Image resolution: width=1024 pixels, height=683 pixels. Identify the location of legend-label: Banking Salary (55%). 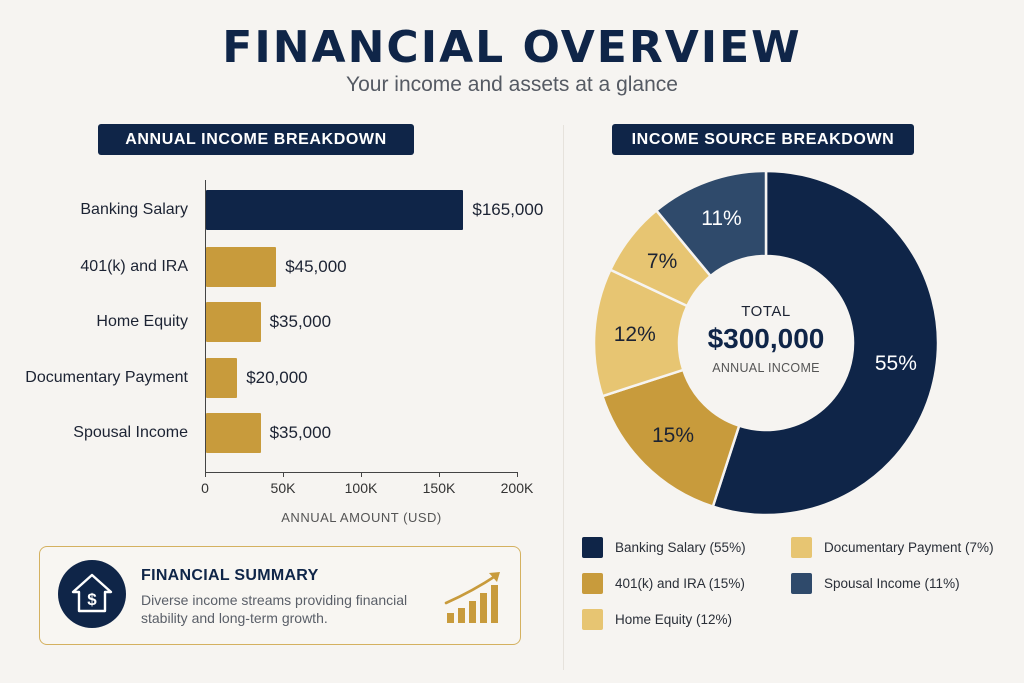
(680, 547).